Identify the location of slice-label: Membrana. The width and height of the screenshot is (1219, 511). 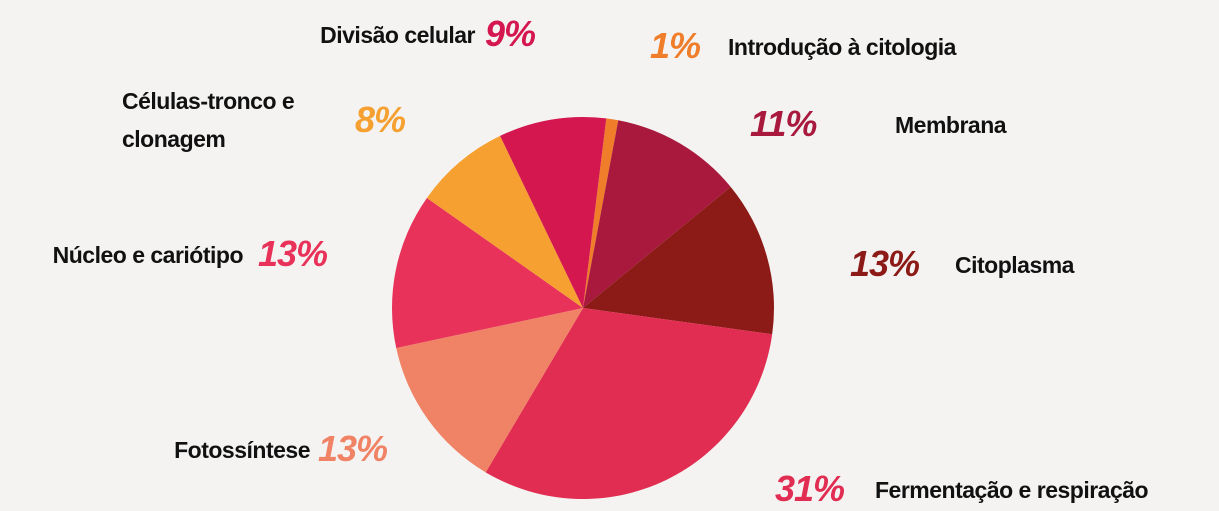
(951, 125).